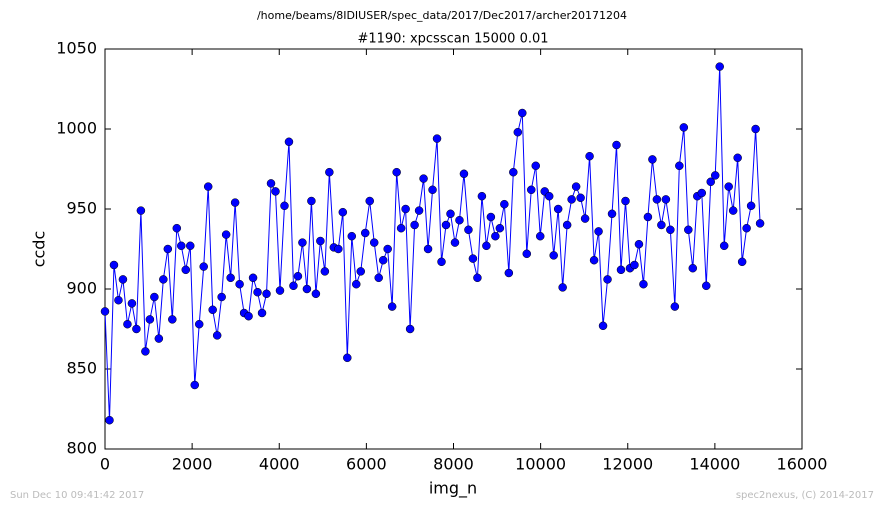  What do you see at coordinates (714, 464) in the screenshot?
I see `x-tick-label: 14000` at bounding box center [714, 464].